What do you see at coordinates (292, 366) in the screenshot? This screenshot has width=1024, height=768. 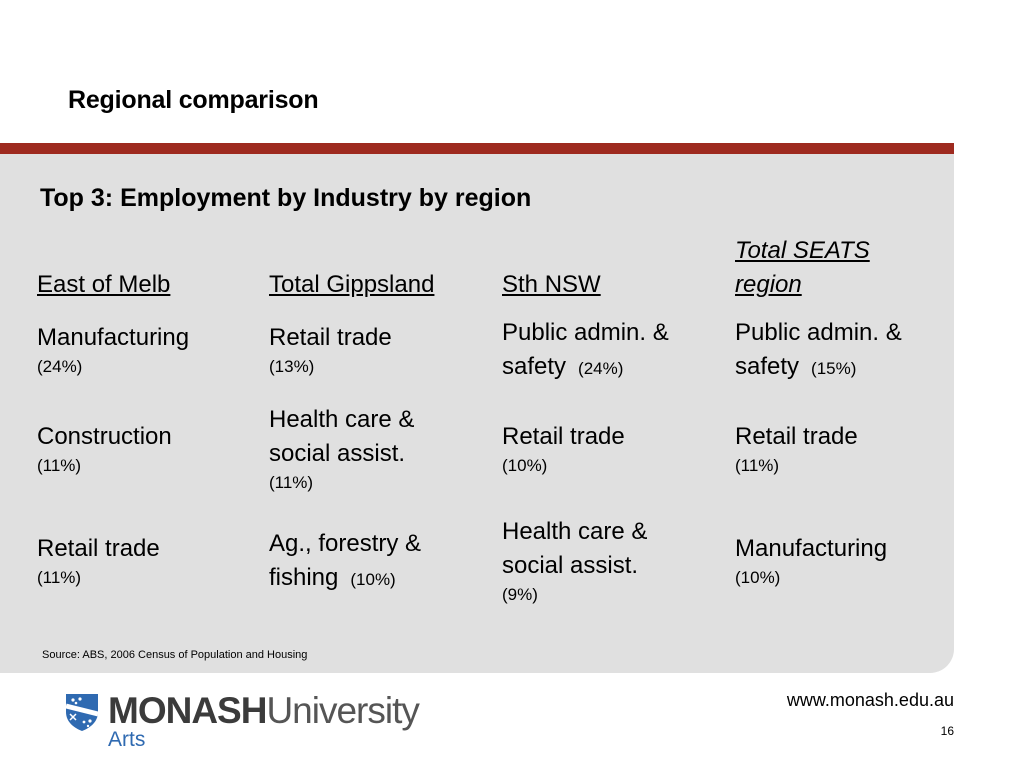 I see `industry-share: (13%)` at bounding box center [292, 366].